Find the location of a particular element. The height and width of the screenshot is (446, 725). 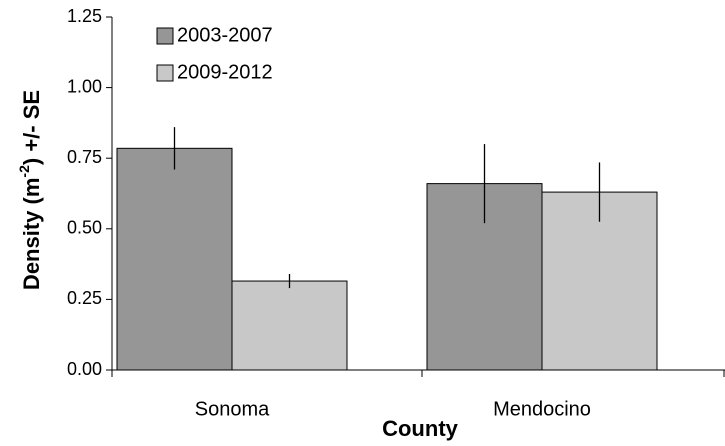

y-axis-title: Density (m-2) +/- SE is located at coordinates (30, 190).